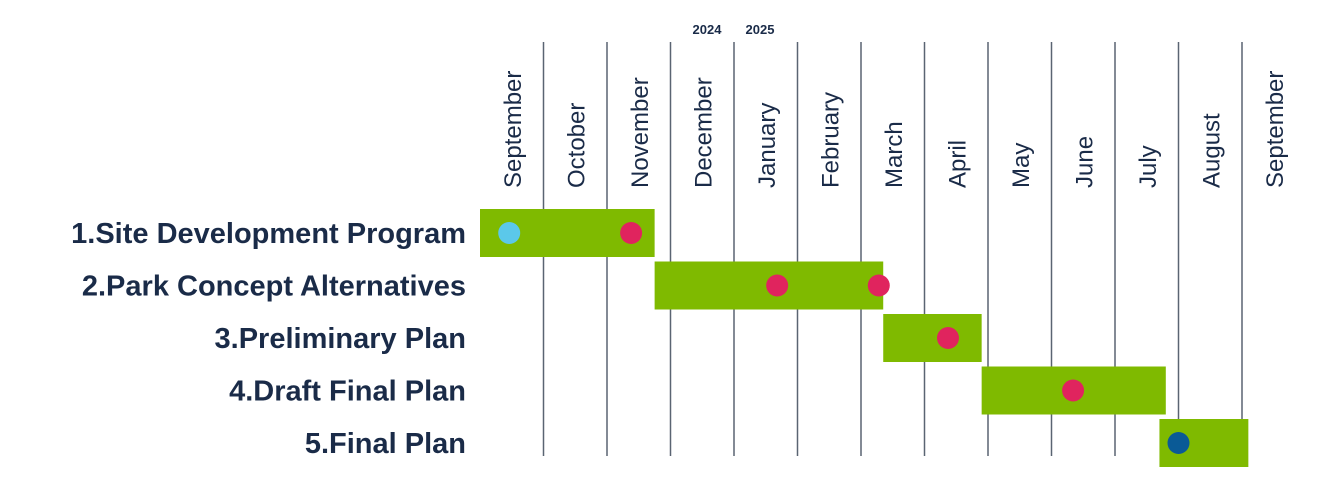 The width and height of the screenshot is (1325, 486). Describe the element at coordinates (1021, 165) in the screenshot. I see `month-label: May` at that location.